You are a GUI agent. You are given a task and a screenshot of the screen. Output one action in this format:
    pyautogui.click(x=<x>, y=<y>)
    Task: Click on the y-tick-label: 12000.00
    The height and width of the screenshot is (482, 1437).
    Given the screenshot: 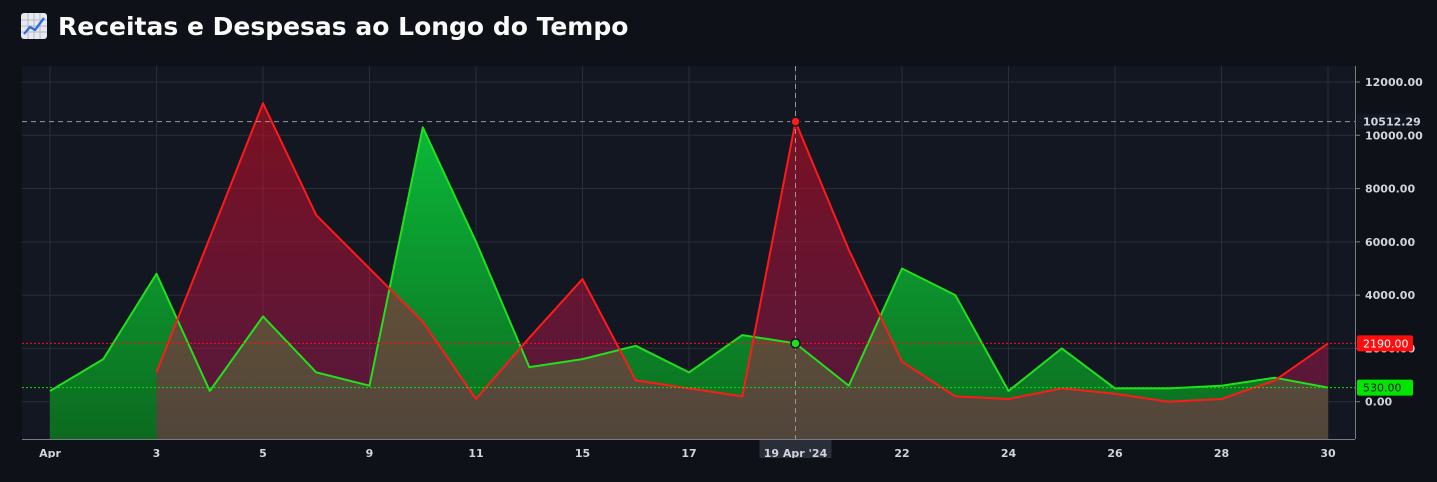 What is the action you would take?
    pyautogui.click(x=1394, y=82)
    